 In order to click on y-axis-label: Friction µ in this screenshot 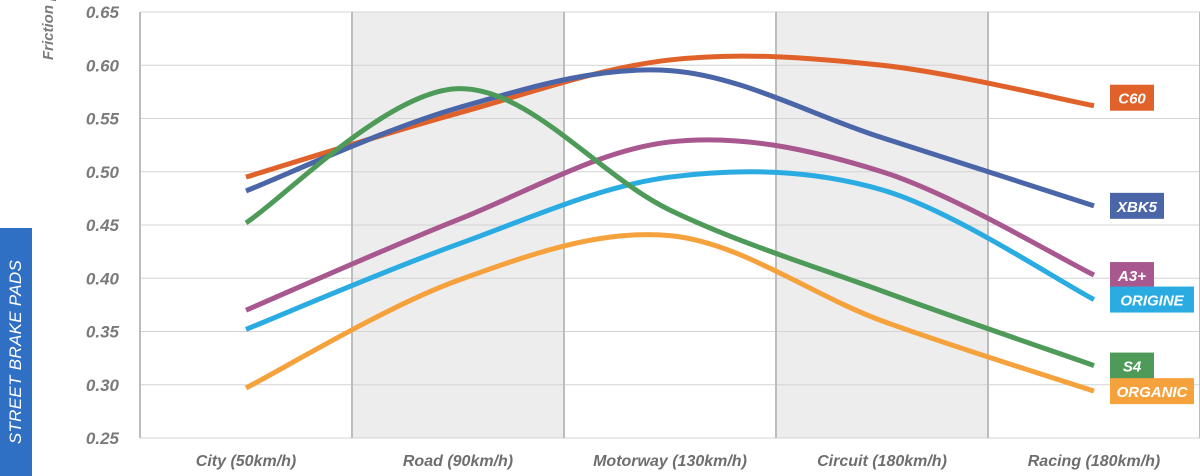, I will do `click(48, 30)`.